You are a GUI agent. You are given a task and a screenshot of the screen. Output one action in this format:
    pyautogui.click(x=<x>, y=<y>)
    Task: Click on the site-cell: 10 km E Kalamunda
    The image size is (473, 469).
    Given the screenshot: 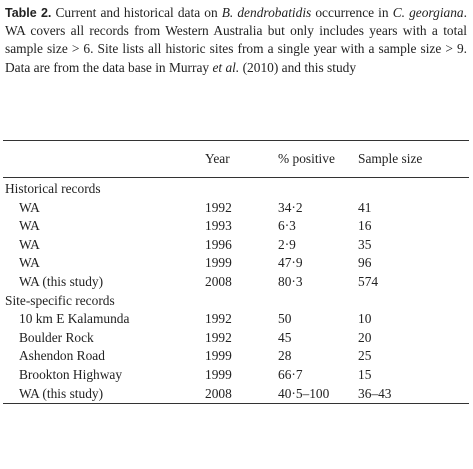 What is the action you would take?
    pyautogui.click(x=74, y=319)
    